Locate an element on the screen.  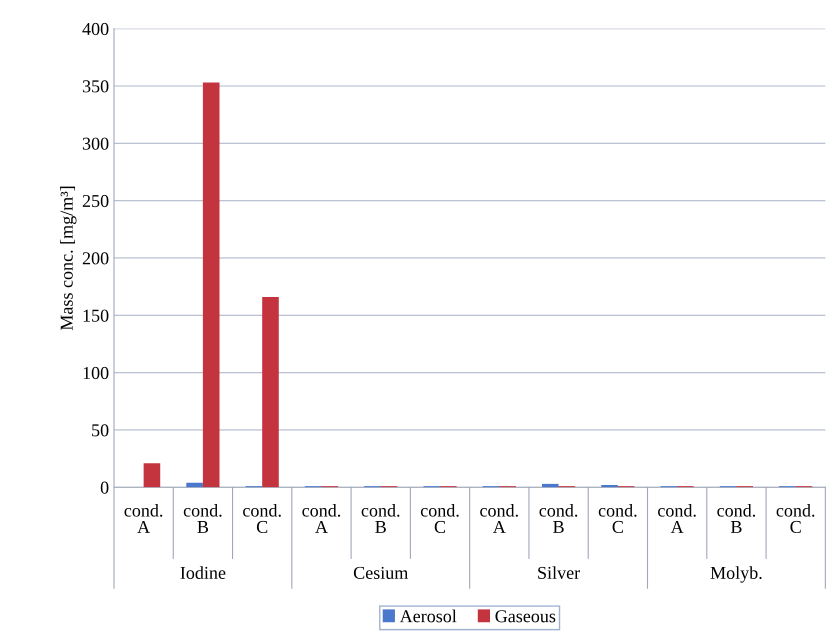
y-tick-label: 300 is located at coordinates (95, 144).